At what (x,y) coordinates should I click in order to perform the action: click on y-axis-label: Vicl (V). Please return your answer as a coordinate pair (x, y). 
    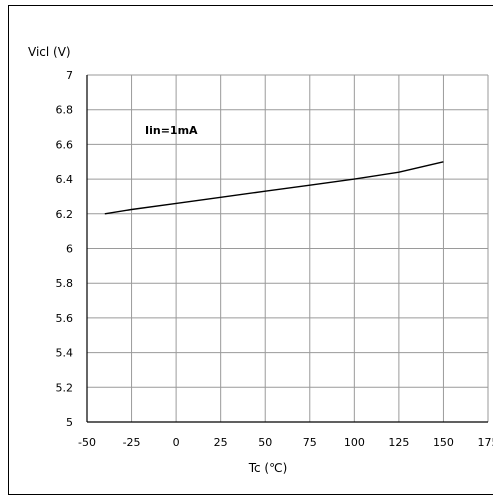
    Looking at the image, I should click on (49, 52).